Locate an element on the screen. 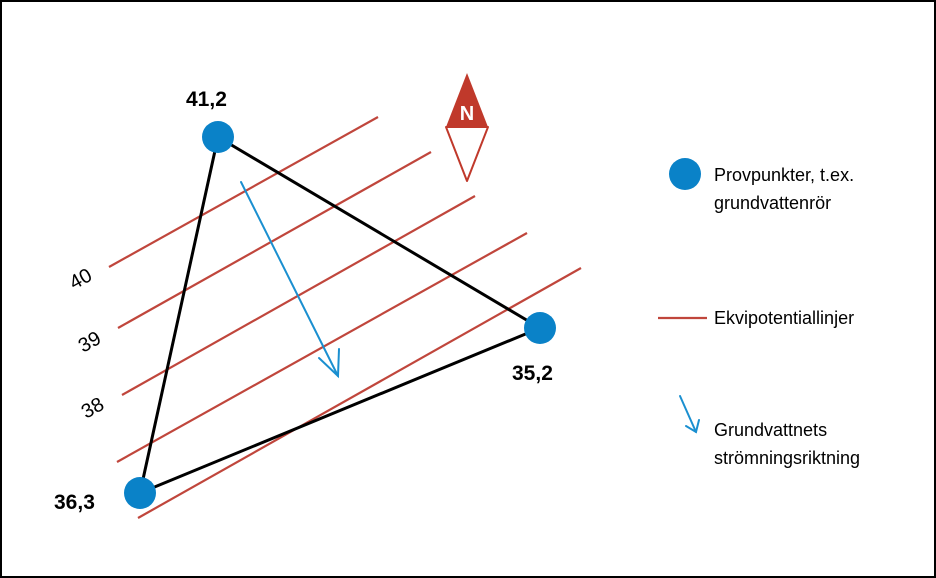  legend-flow-arrow-icon is located at coordinates (689, 414).